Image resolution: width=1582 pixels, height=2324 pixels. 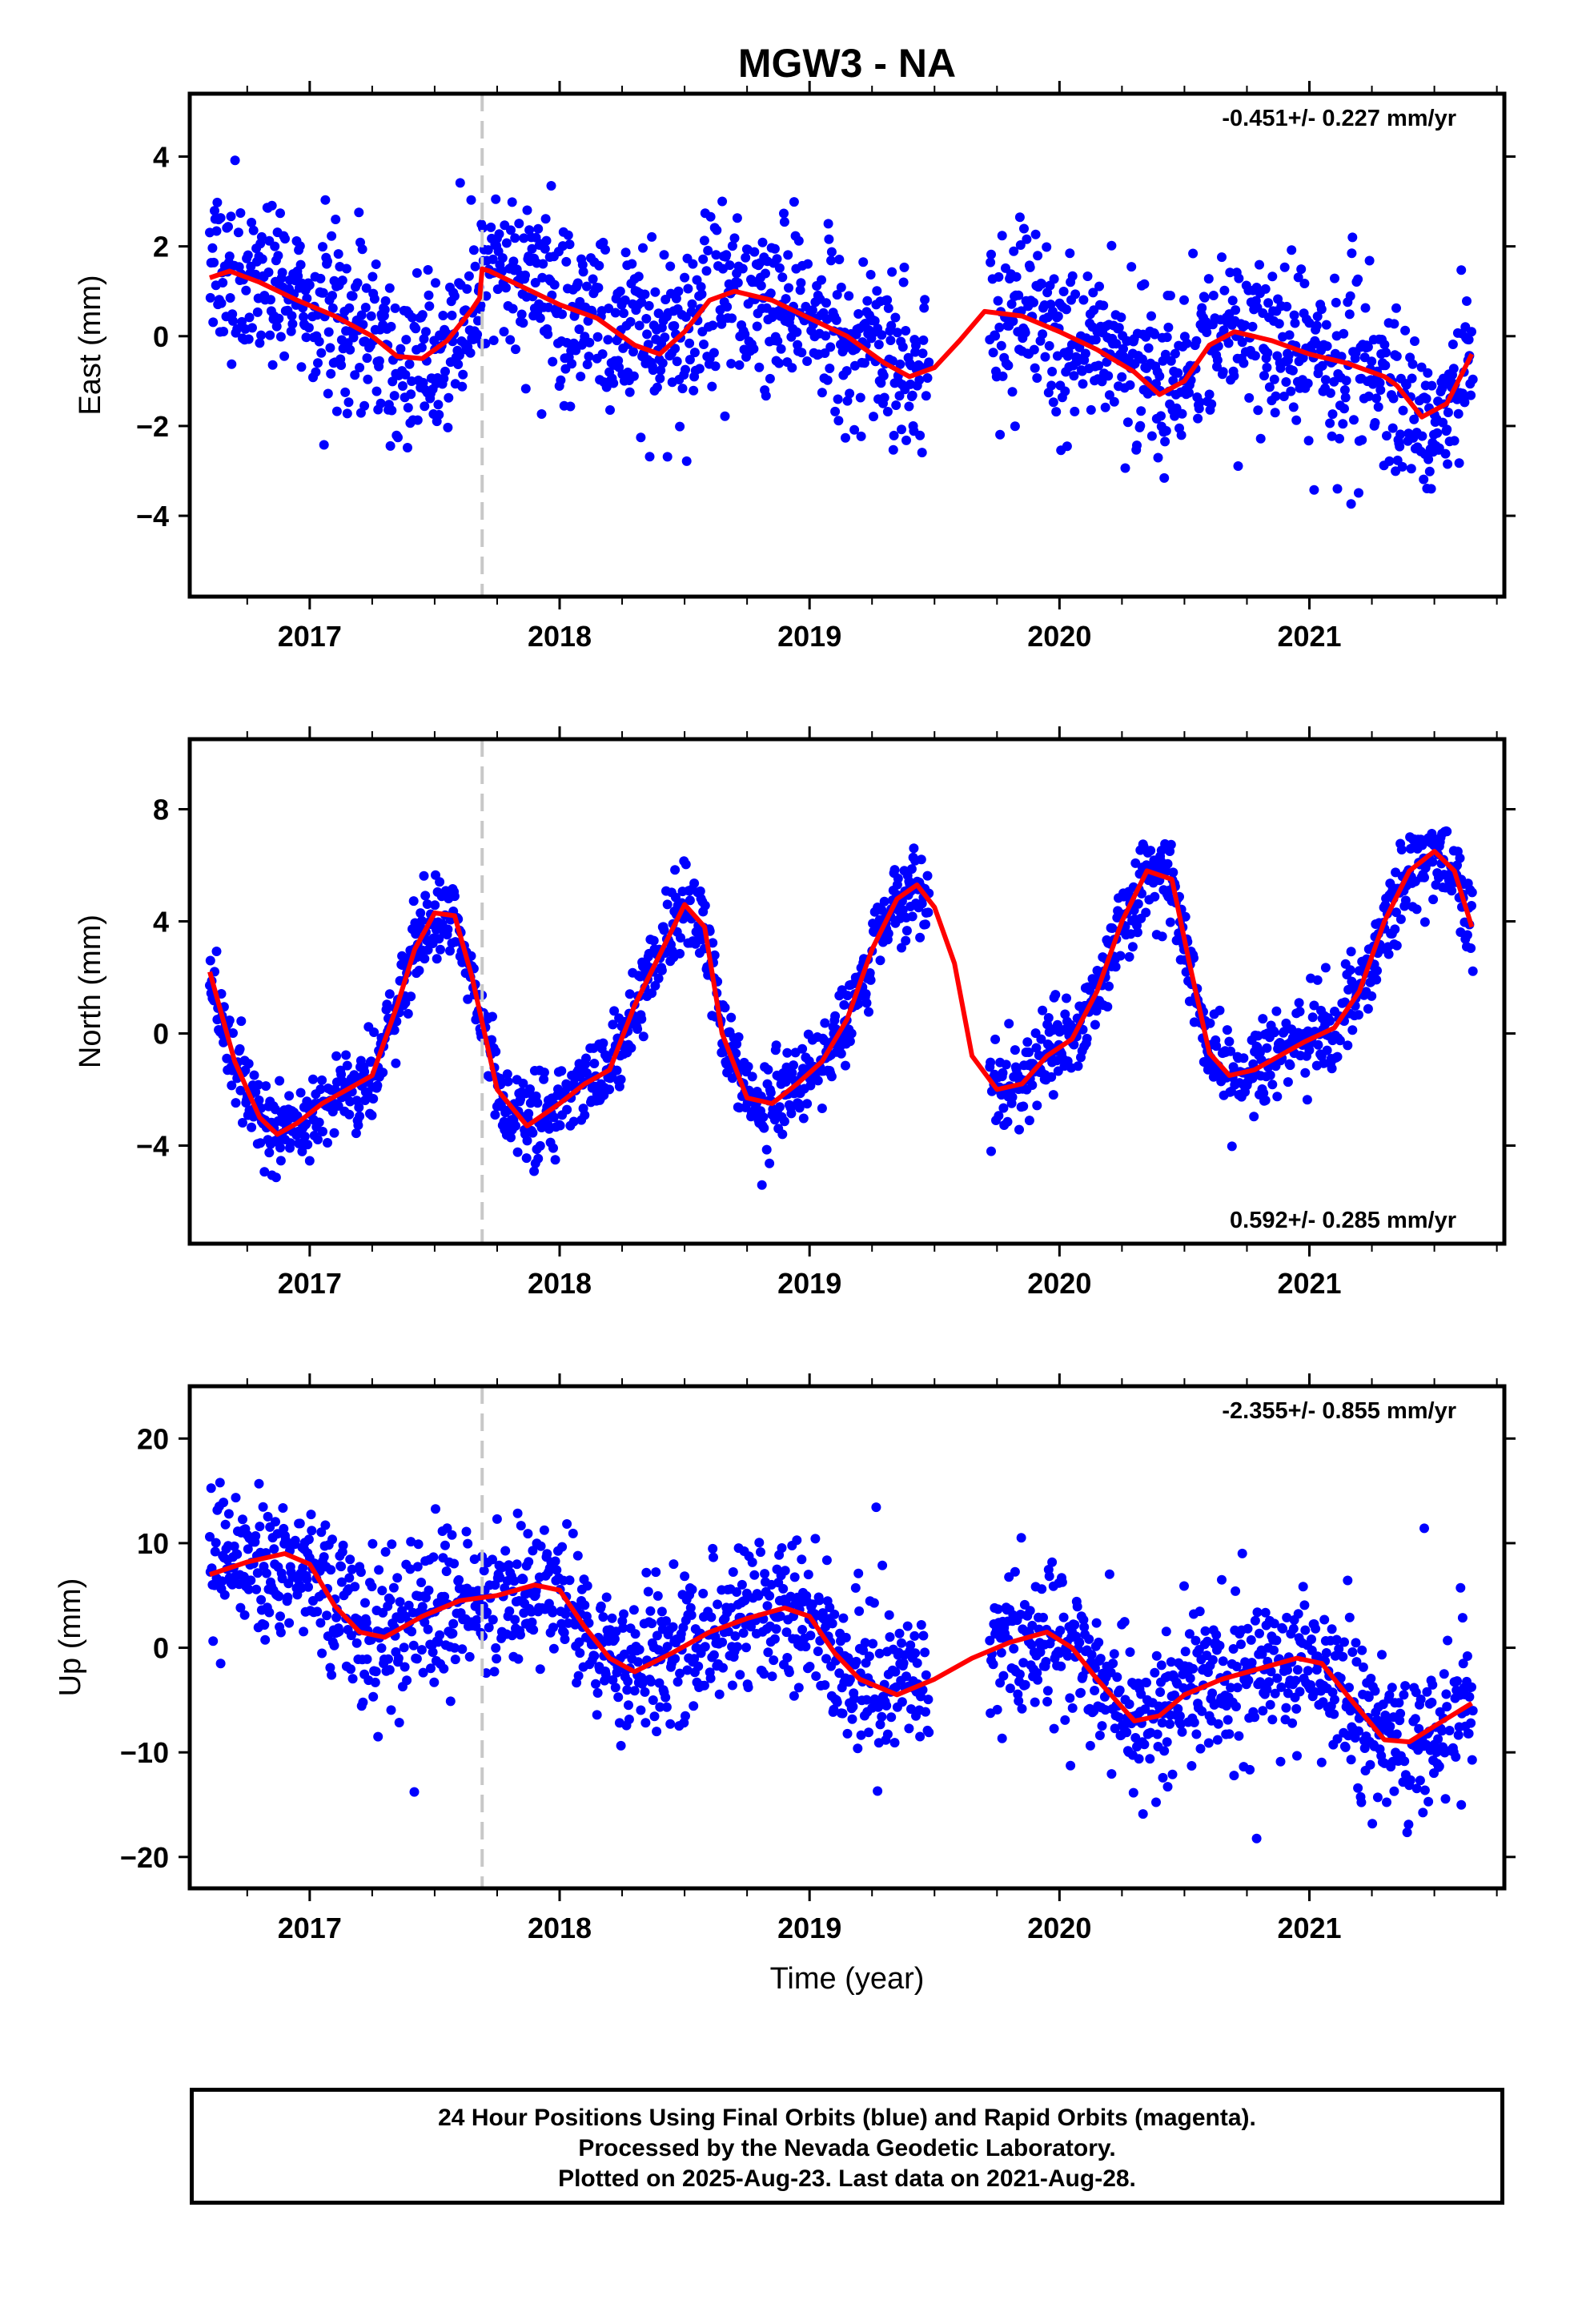 I want to click on x-tick-label: 2020, so click(x=1059, y=1283).